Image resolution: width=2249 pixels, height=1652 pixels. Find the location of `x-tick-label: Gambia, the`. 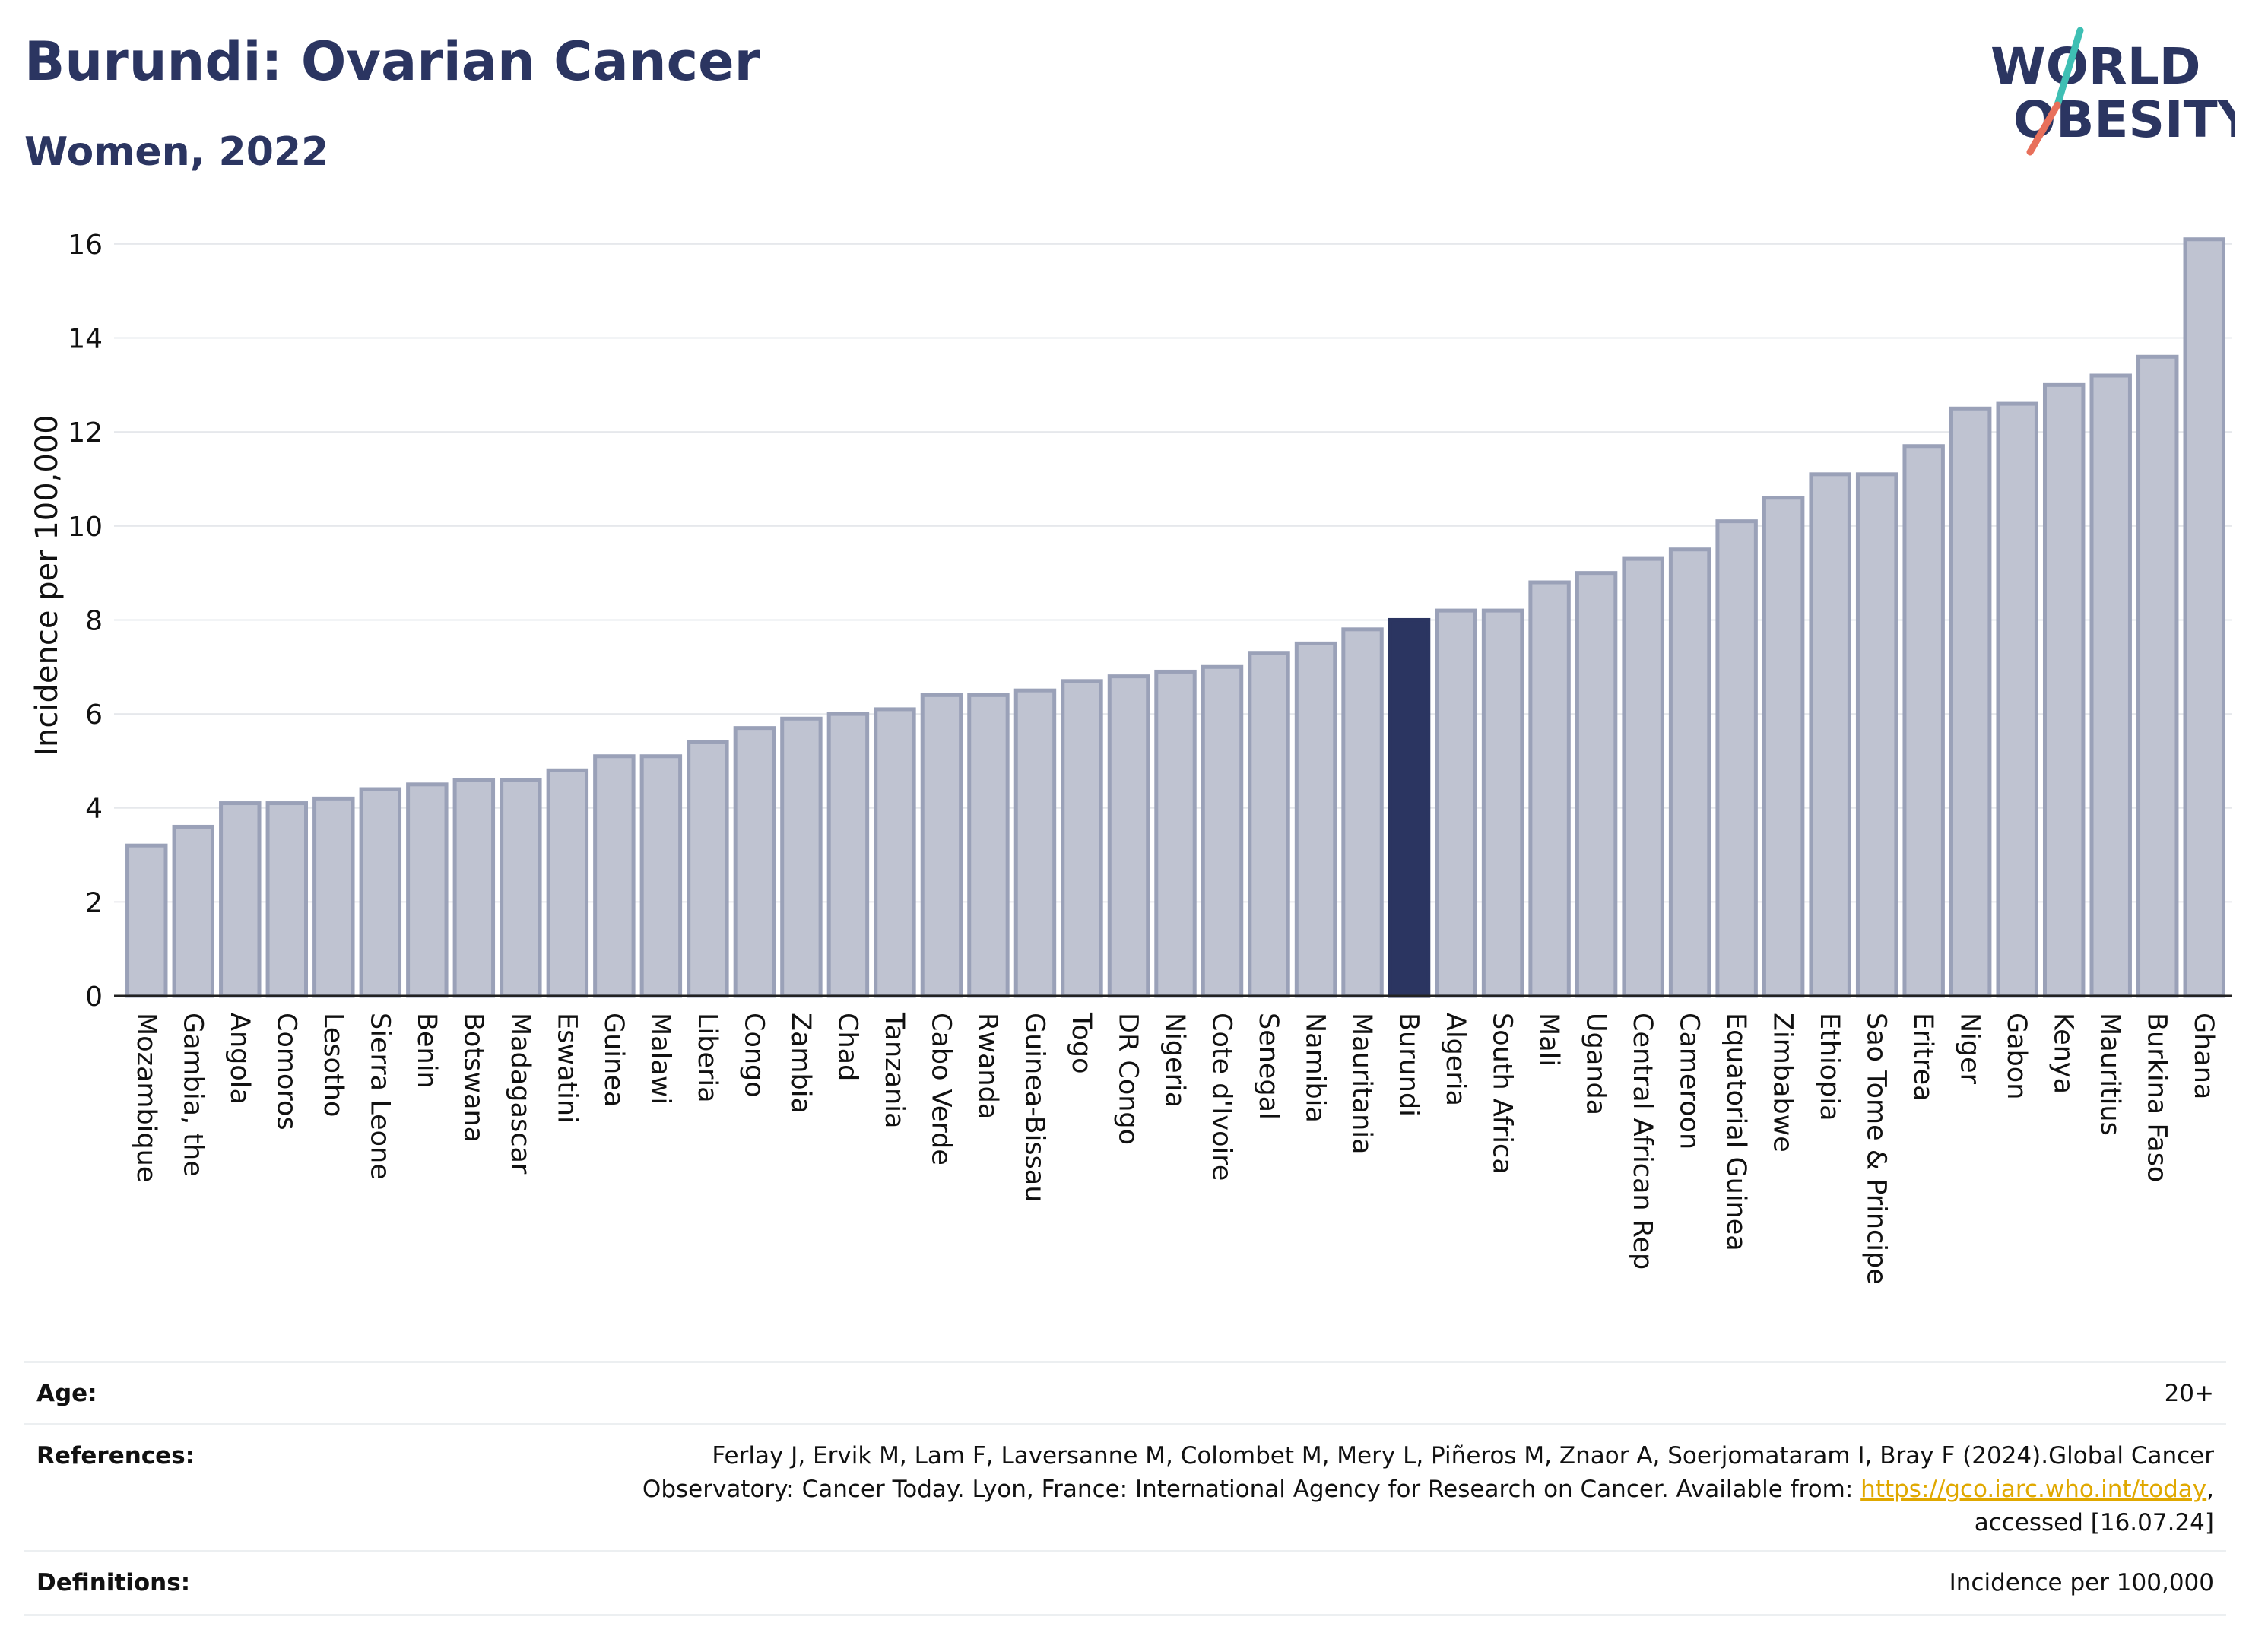

x-tick-label: Gambia, the is located at coordinates (192, 1095).